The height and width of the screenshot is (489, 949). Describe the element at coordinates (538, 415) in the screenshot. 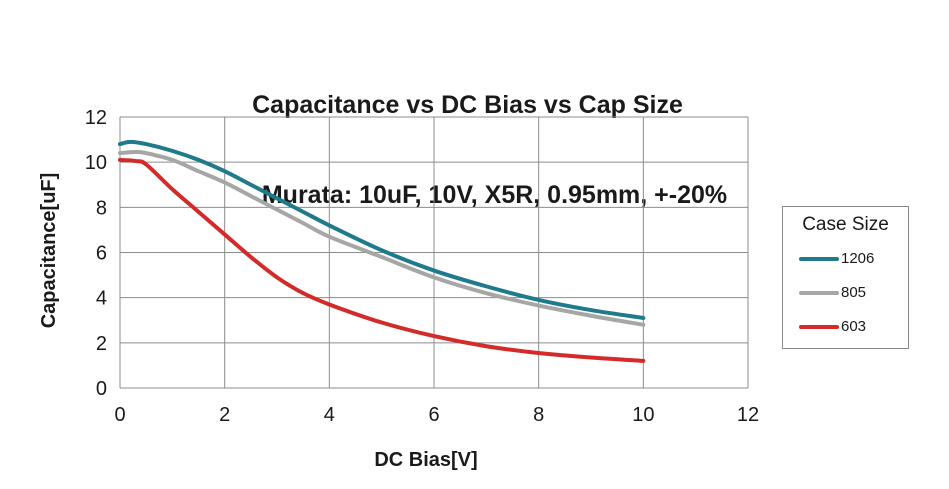

I see `x-tick-label: 8` at that location.